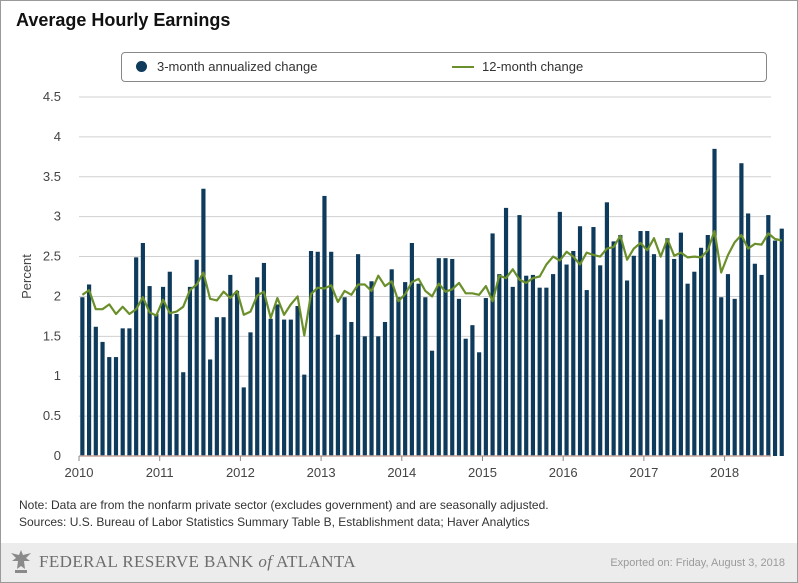  I want to click on y-tick-label: 1.5, so click(52, 335).